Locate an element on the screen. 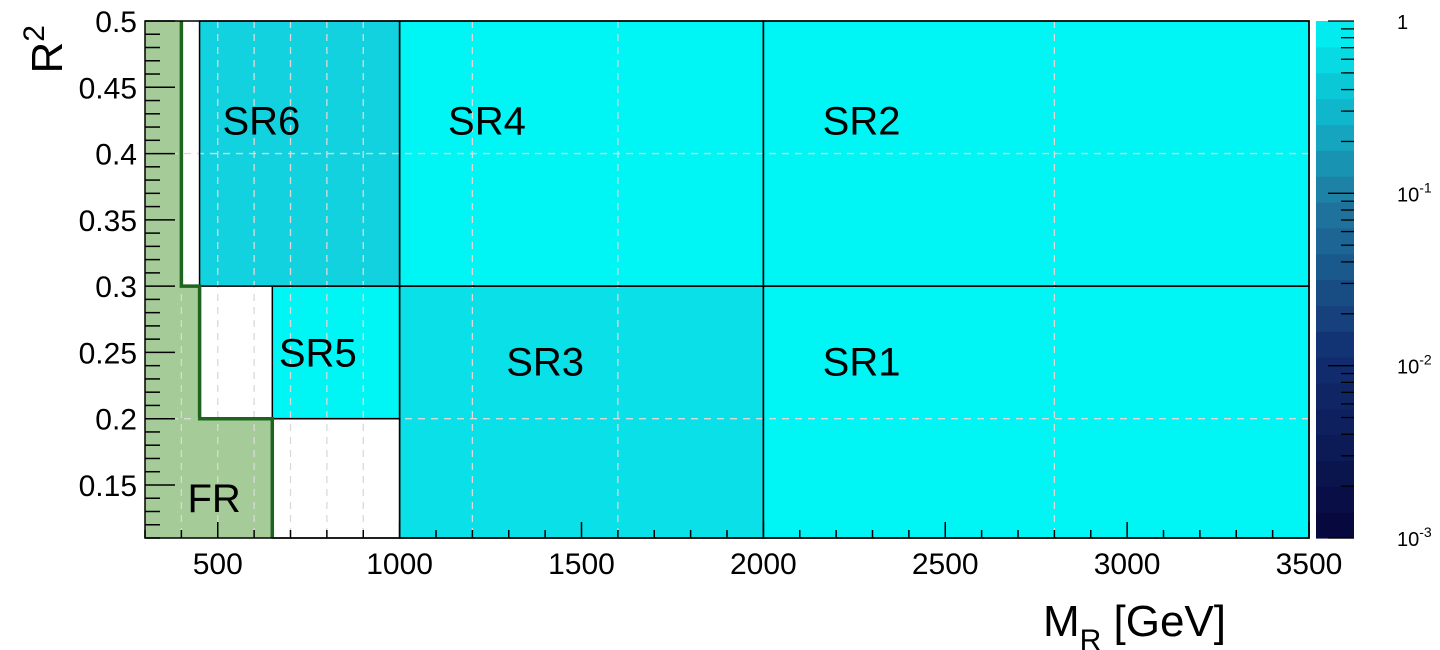 Image resolution: width=1440 pixels, height=650 pixels. y-axis-title-sup: 2 is located at coordinates (34, 33).